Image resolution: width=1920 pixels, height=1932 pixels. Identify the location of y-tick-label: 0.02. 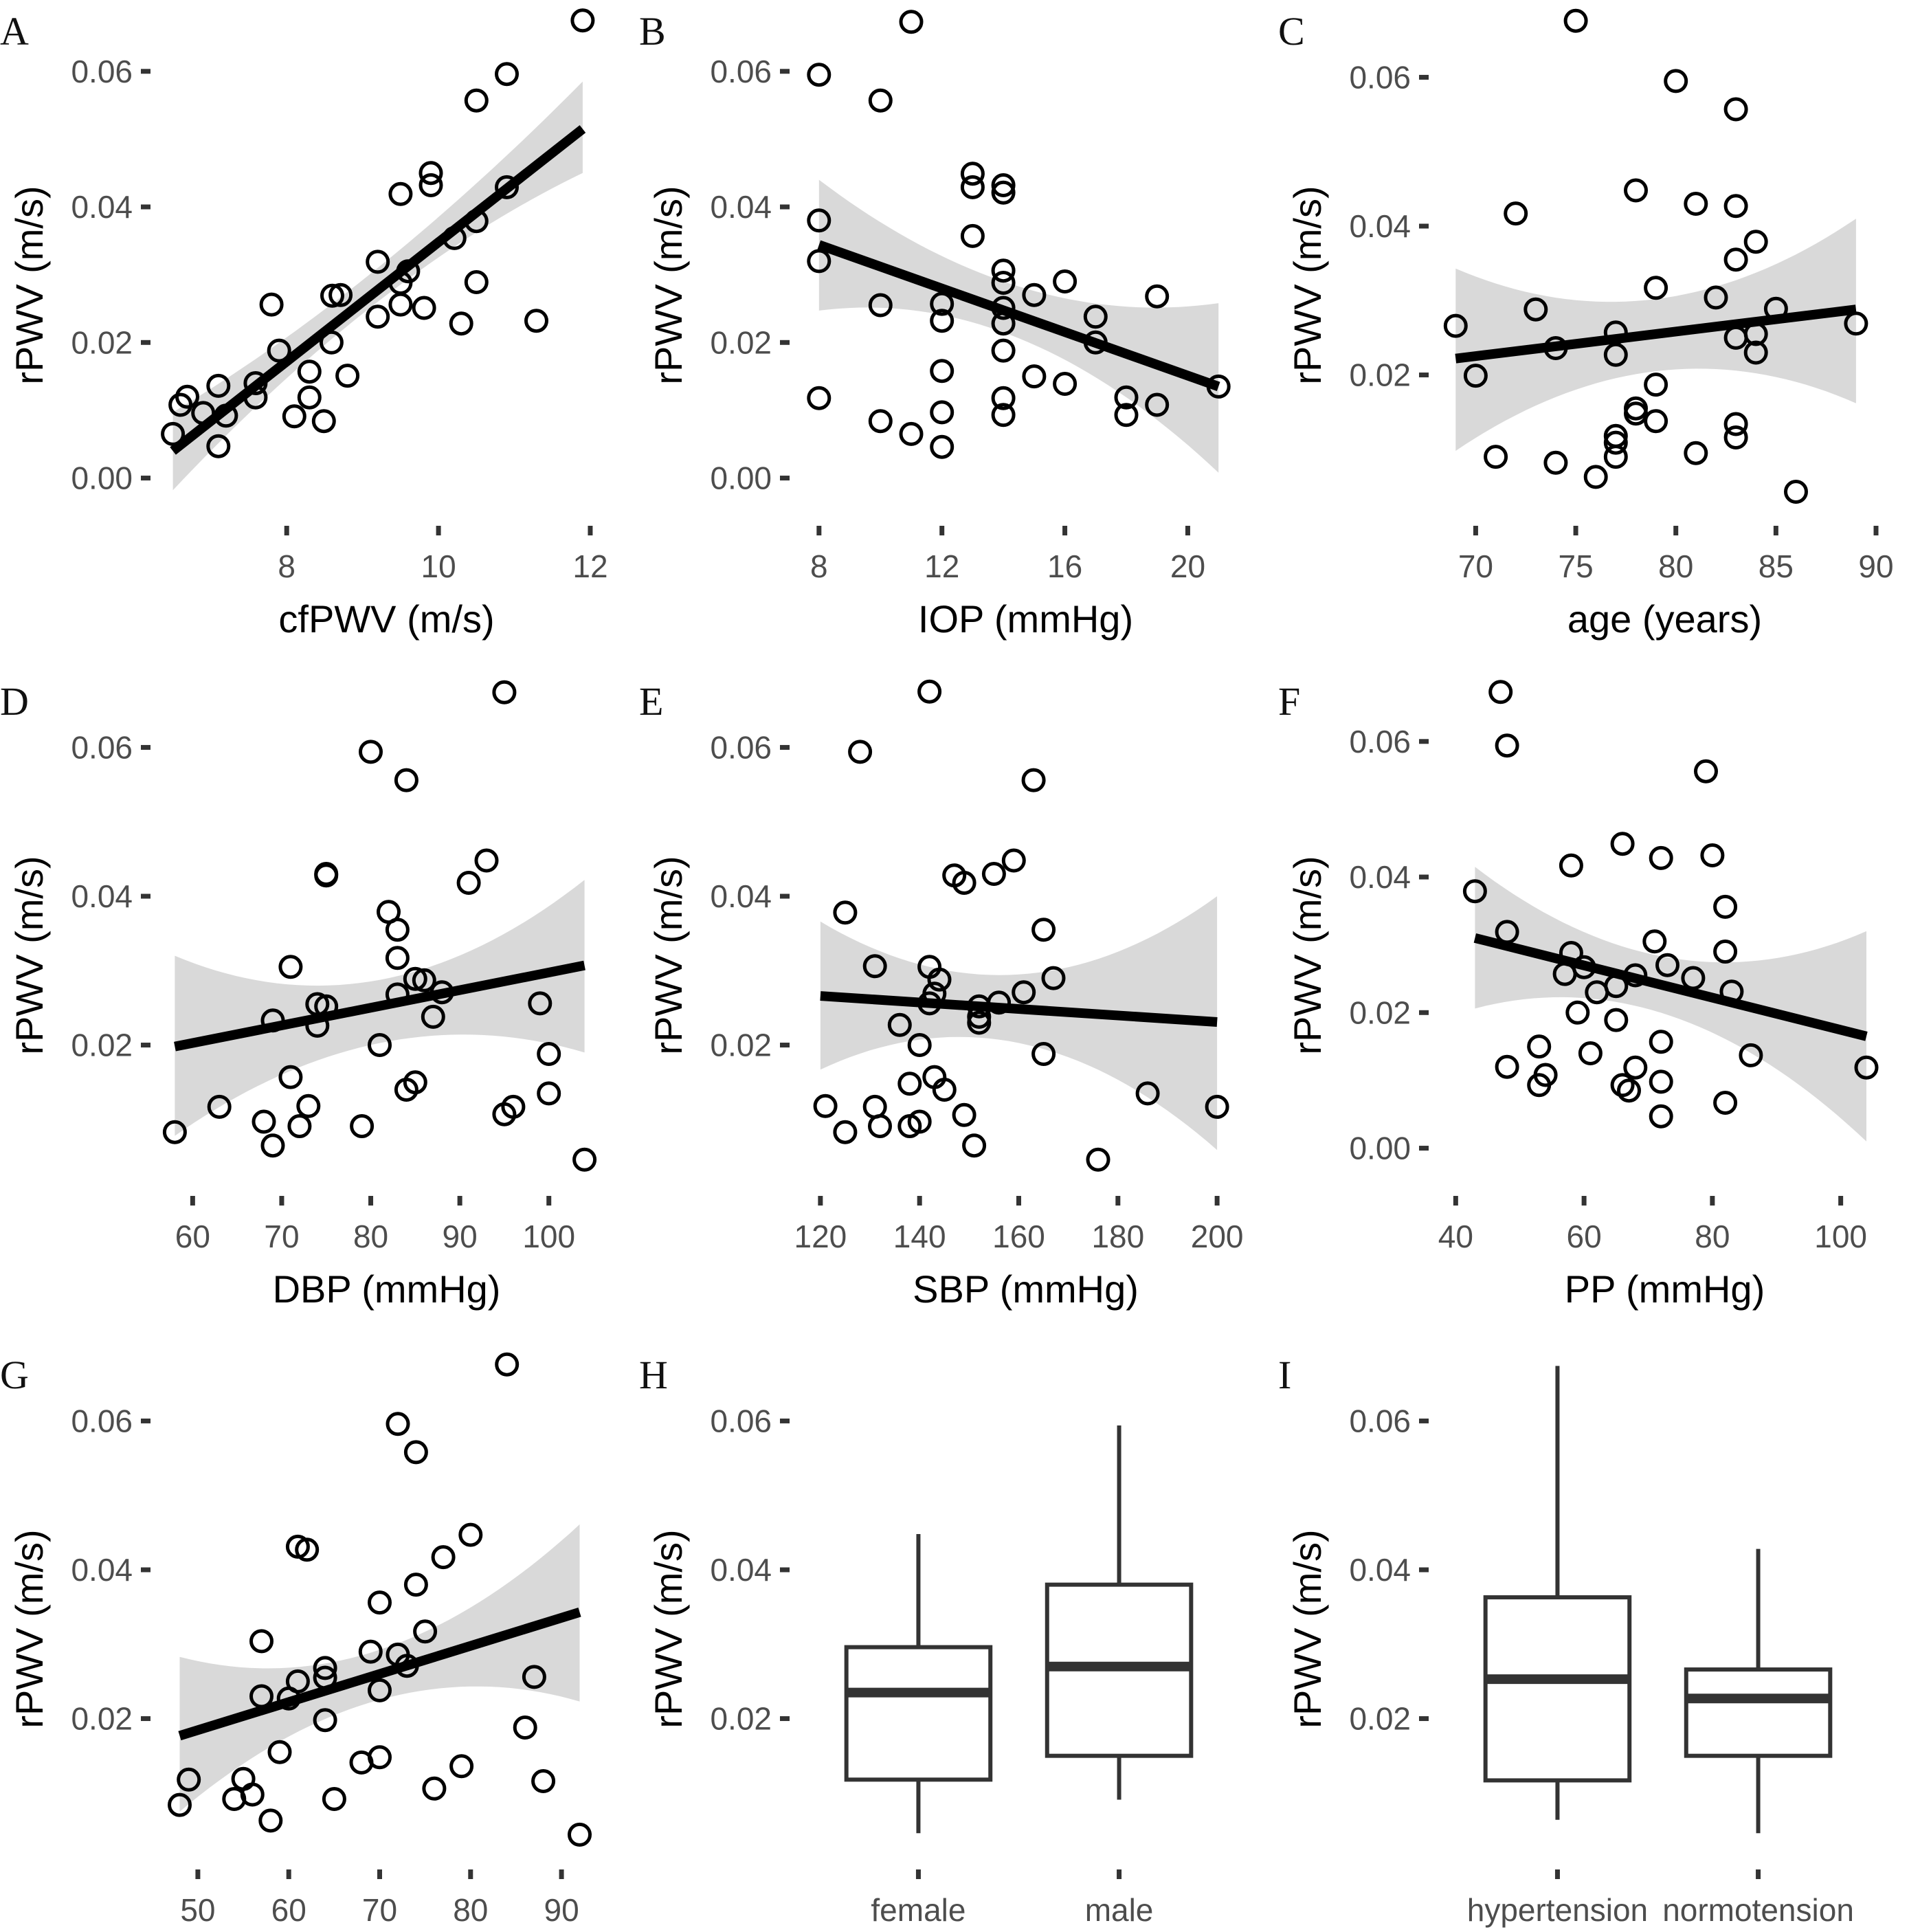
(102, 1719).